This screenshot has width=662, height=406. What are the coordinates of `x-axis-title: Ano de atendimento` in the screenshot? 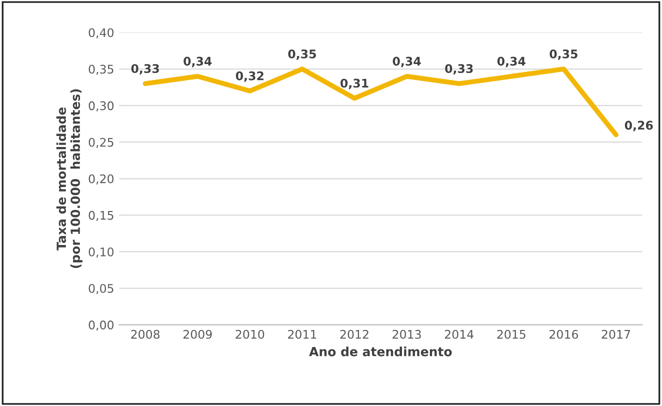 It's located at (380, 351).